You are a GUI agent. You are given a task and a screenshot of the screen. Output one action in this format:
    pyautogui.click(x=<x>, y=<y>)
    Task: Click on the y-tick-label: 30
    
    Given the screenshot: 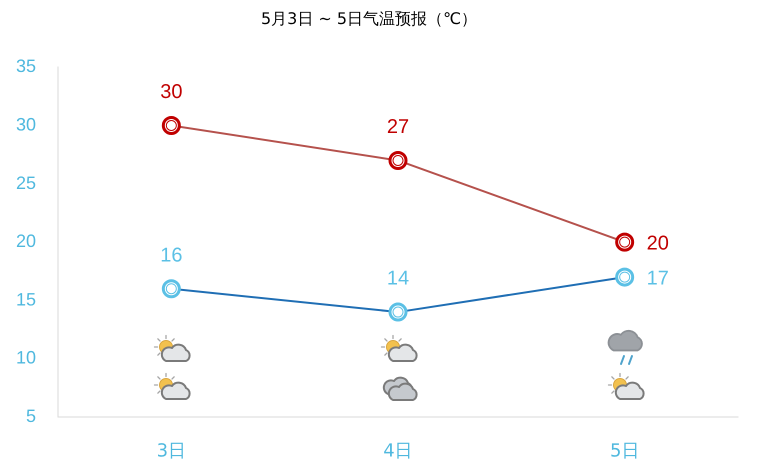 What is the action you would take?
    pyautogui.click(x=26, y=124)
    